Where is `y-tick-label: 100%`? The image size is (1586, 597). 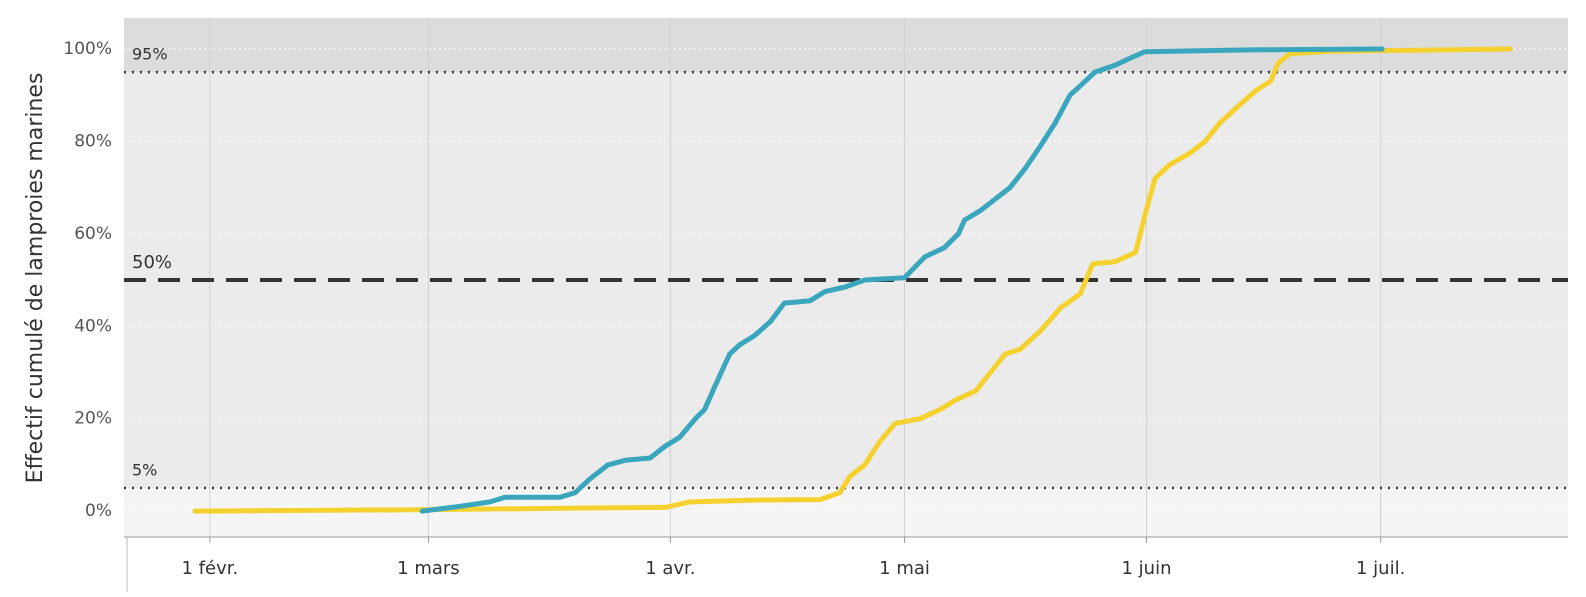
y-tick-label: 100% is located at coordinates (87, 49).